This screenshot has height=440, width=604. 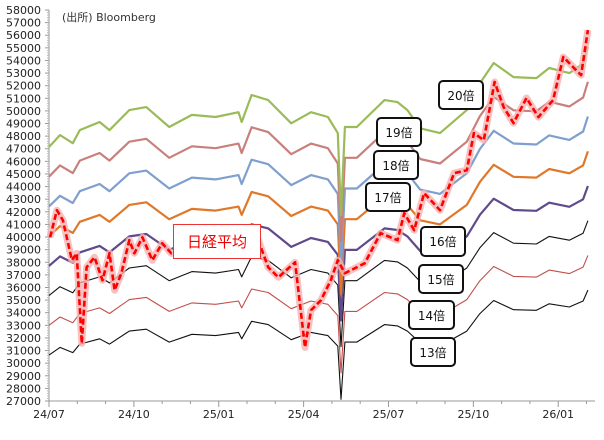 I want to click on y-tick-label: 56000, so click(x=23, y=35).